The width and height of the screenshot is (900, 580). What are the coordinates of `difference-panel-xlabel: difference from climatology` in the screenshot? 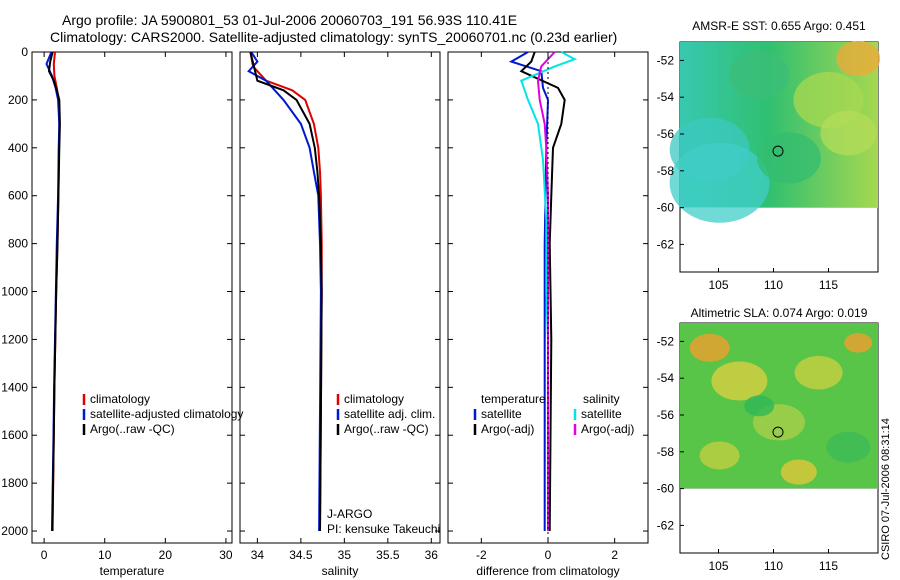 It's located at (547, 571).